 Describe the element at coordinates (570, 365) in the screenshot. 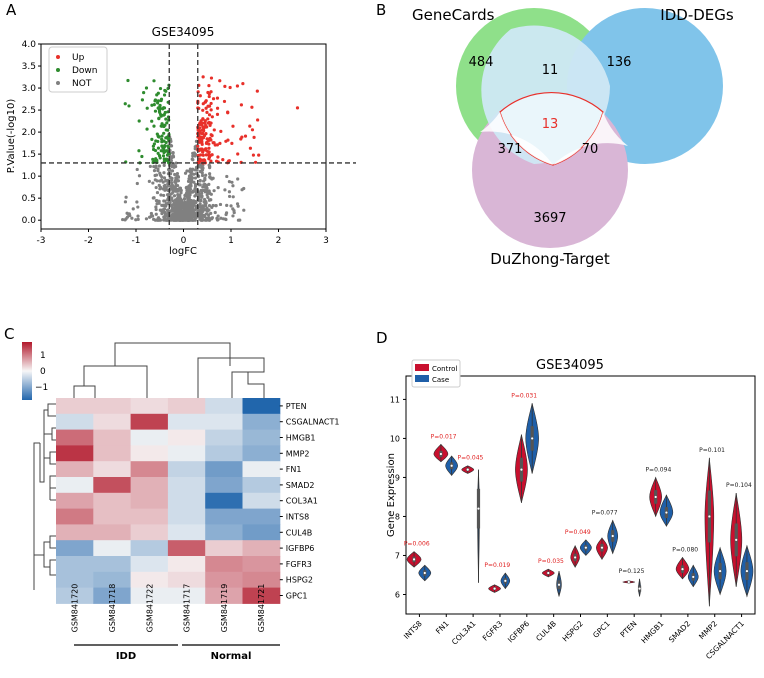

I see `violin-title: GSE34095` at that location.